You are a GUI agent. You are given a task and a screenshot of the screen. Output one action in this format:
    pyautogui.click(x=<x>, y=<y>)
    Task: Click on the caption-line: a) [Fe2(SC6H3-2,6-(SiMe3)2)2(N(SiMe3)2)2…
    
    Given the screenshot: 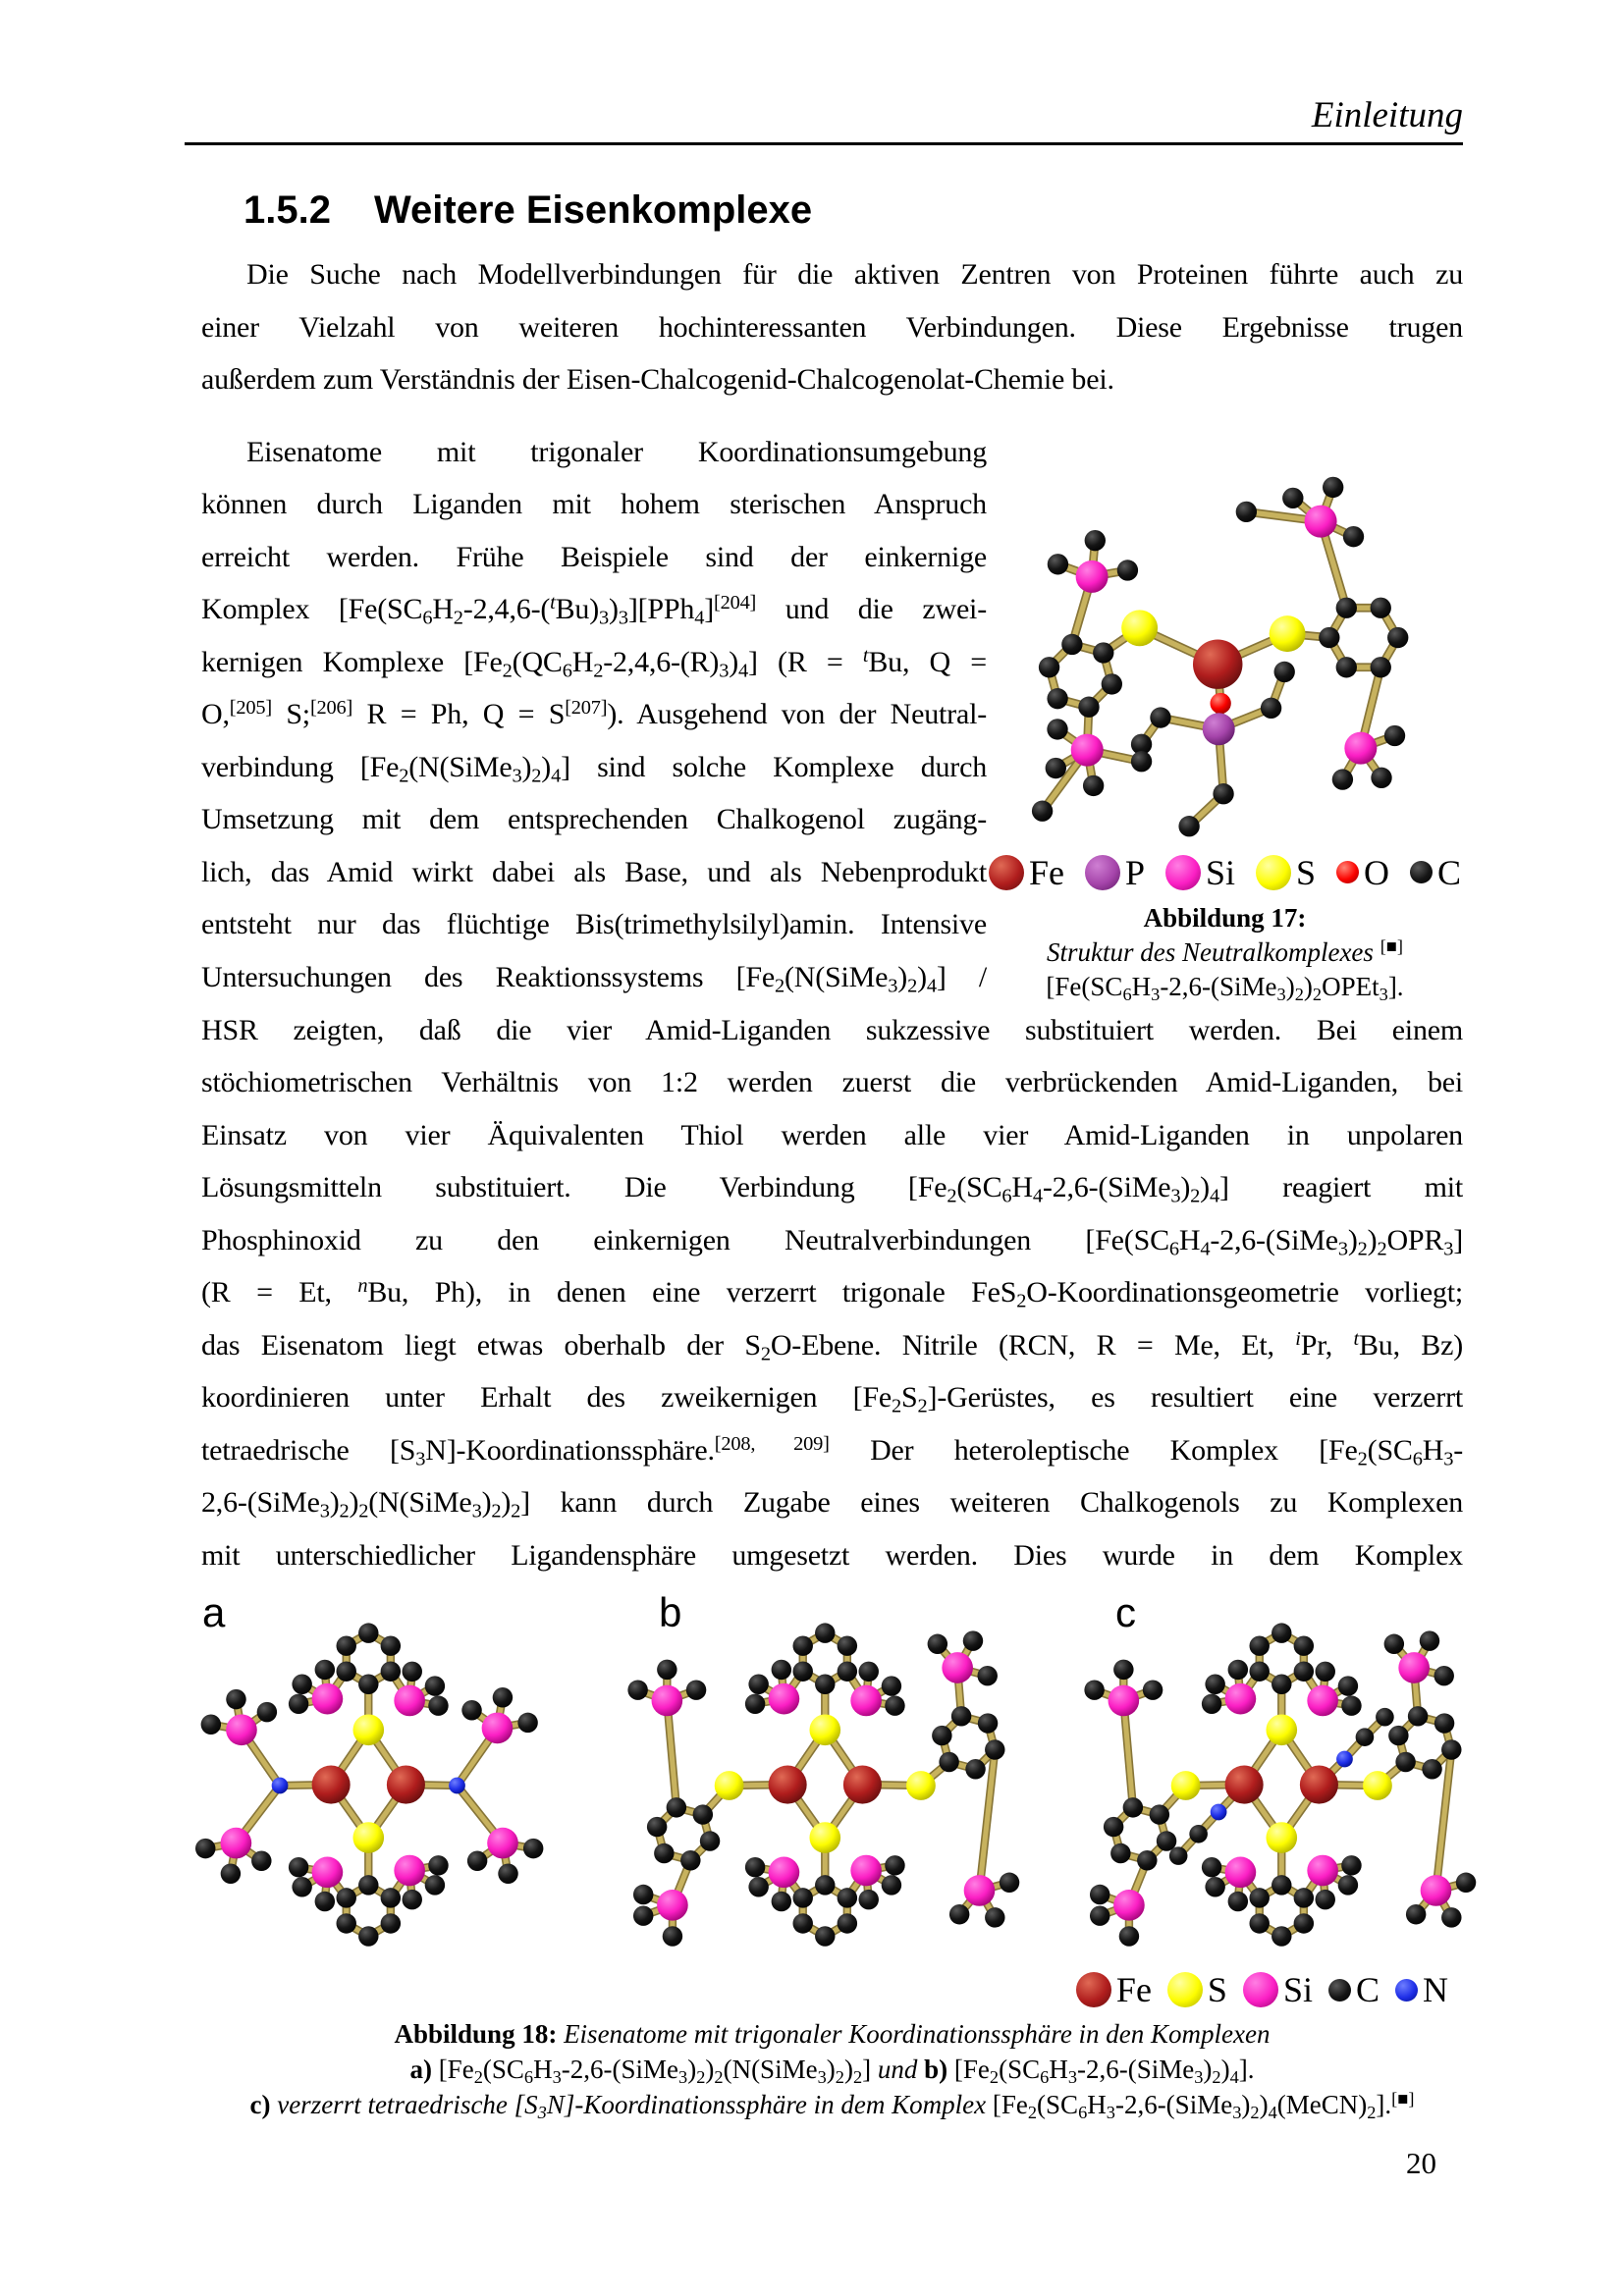 What is the action you would take?
    pyautogui.click(x=832, y=2071)
    